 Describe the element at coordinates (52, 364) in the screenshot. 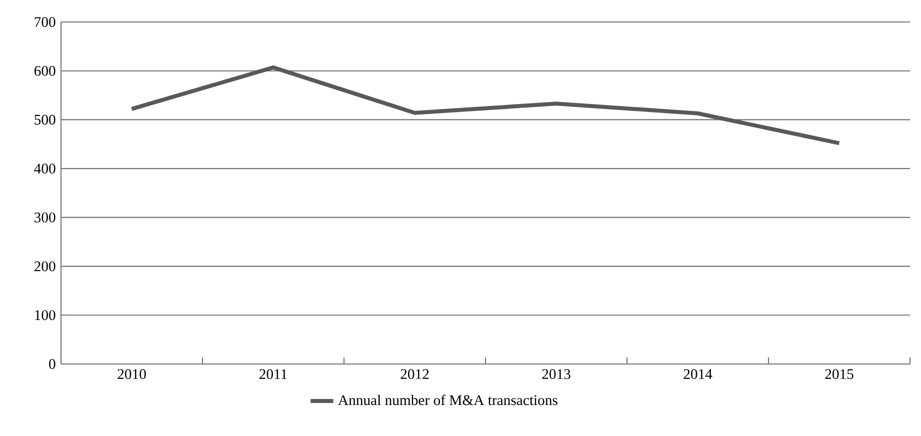

I see `y-tick-label: 0` at that location.